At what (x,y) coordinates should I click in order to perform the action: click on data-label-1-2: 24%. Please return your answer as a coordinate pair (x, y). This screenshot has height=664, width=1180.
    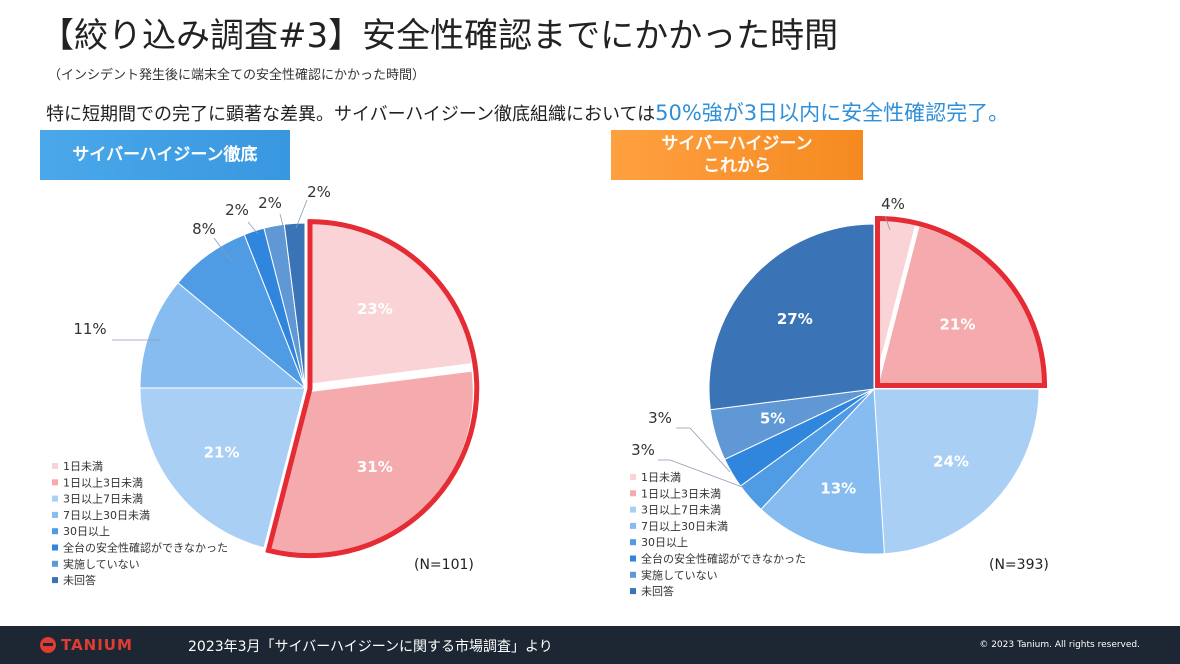
    Looking at the image, I should click on (951, 461).